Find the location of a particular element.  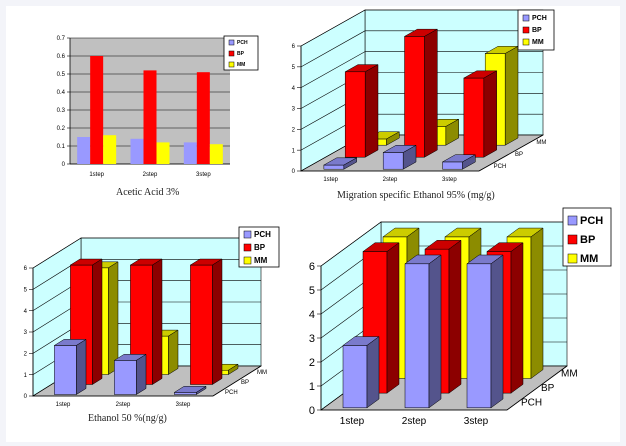

y-tick-label: 0.5 is located at coordinates (61, 75).